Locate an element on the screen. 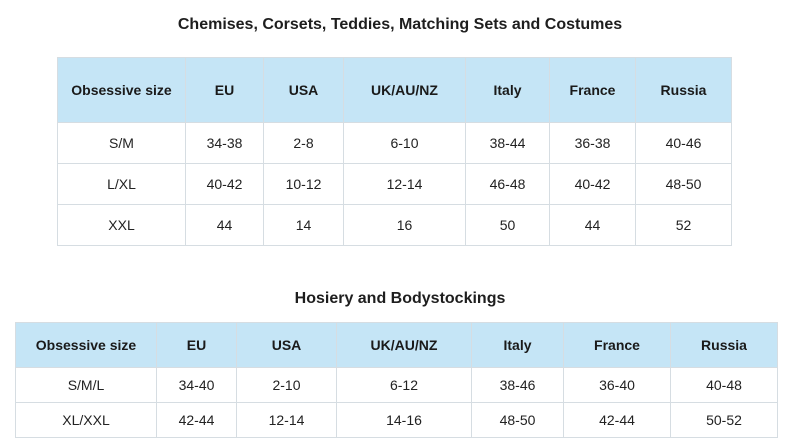 This screenshot has width=800, height=448. usa-cell: 10-12 is located at coordinates (303, 184).